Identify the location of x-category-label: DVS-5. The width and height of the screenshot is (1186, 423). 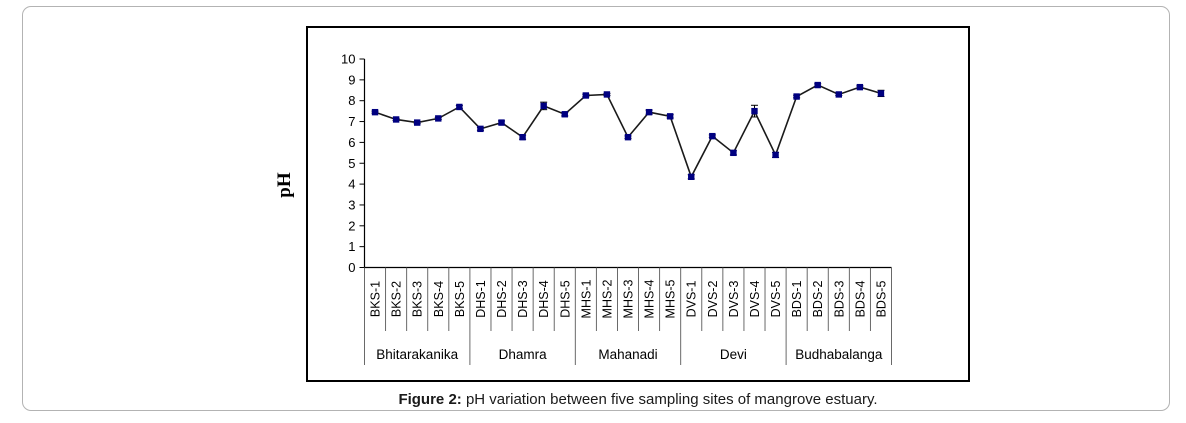
(776, 299).